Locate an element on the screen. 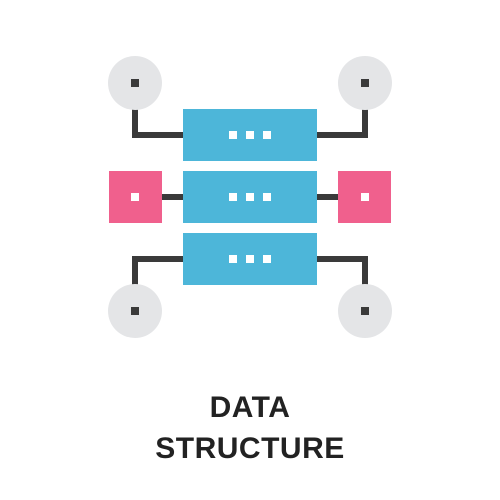  server-unit-bottom is located at coordinates (250, 259).